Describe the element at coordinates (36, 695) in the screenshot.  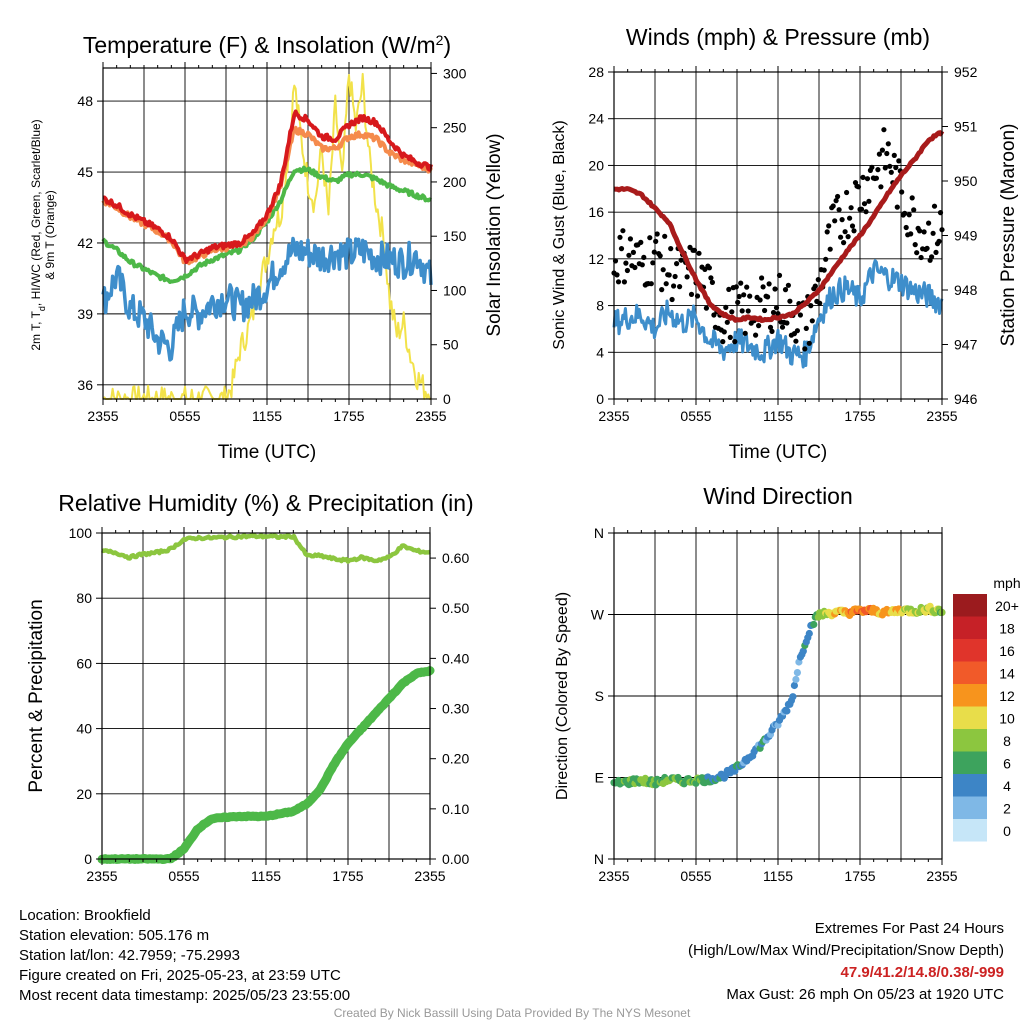
I see `humidity-ylabel: Percent & Precipitation` at that location.